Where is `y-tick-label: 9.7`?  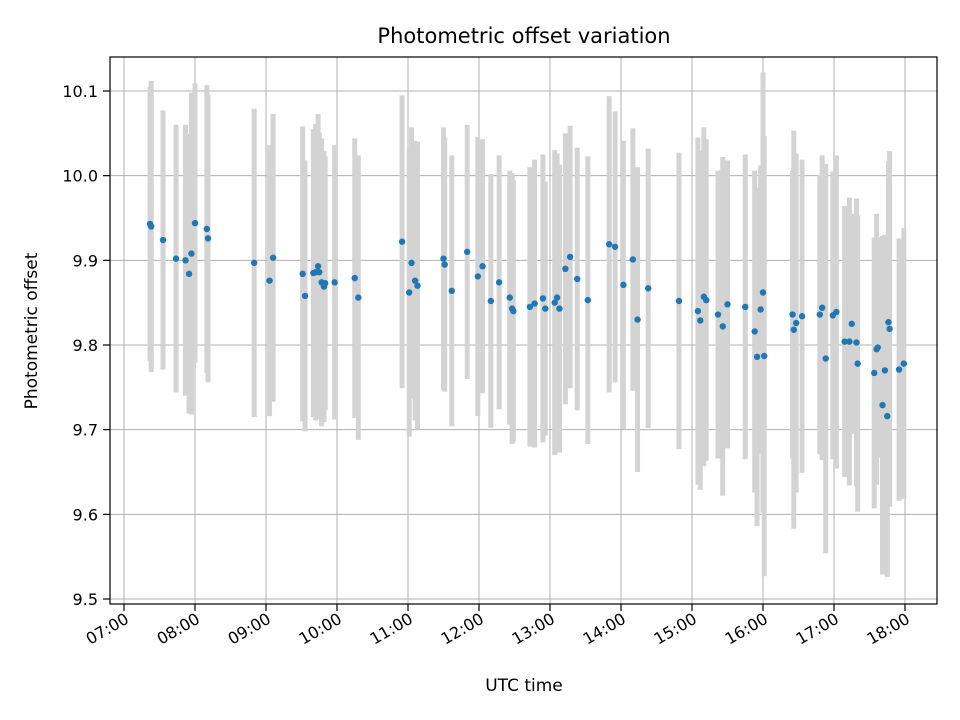 y-tick-label: 9.7 is located at coordinates (85, 430).